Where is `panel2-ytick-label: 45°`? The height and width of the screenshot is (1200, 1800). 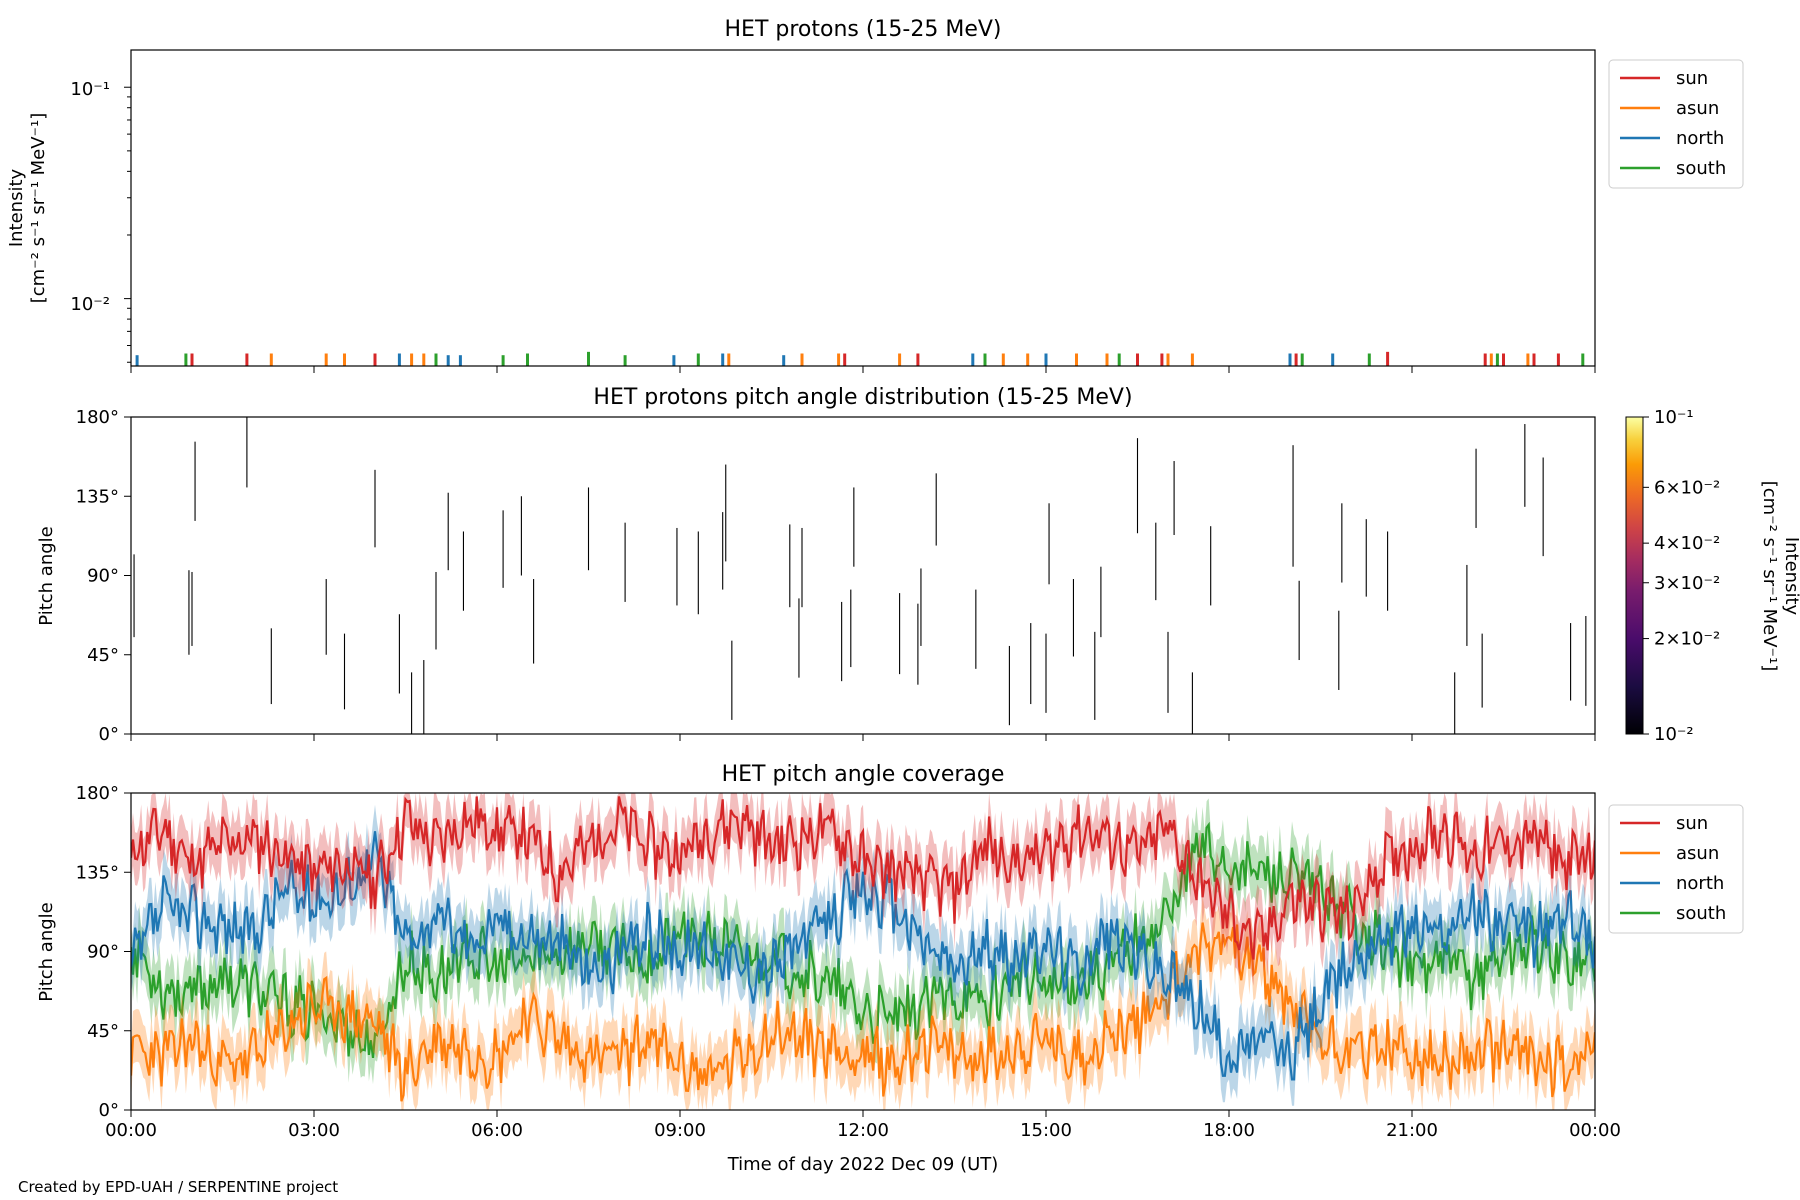 panel2-ytick-label: 45° is located at coordinates (103, 655).